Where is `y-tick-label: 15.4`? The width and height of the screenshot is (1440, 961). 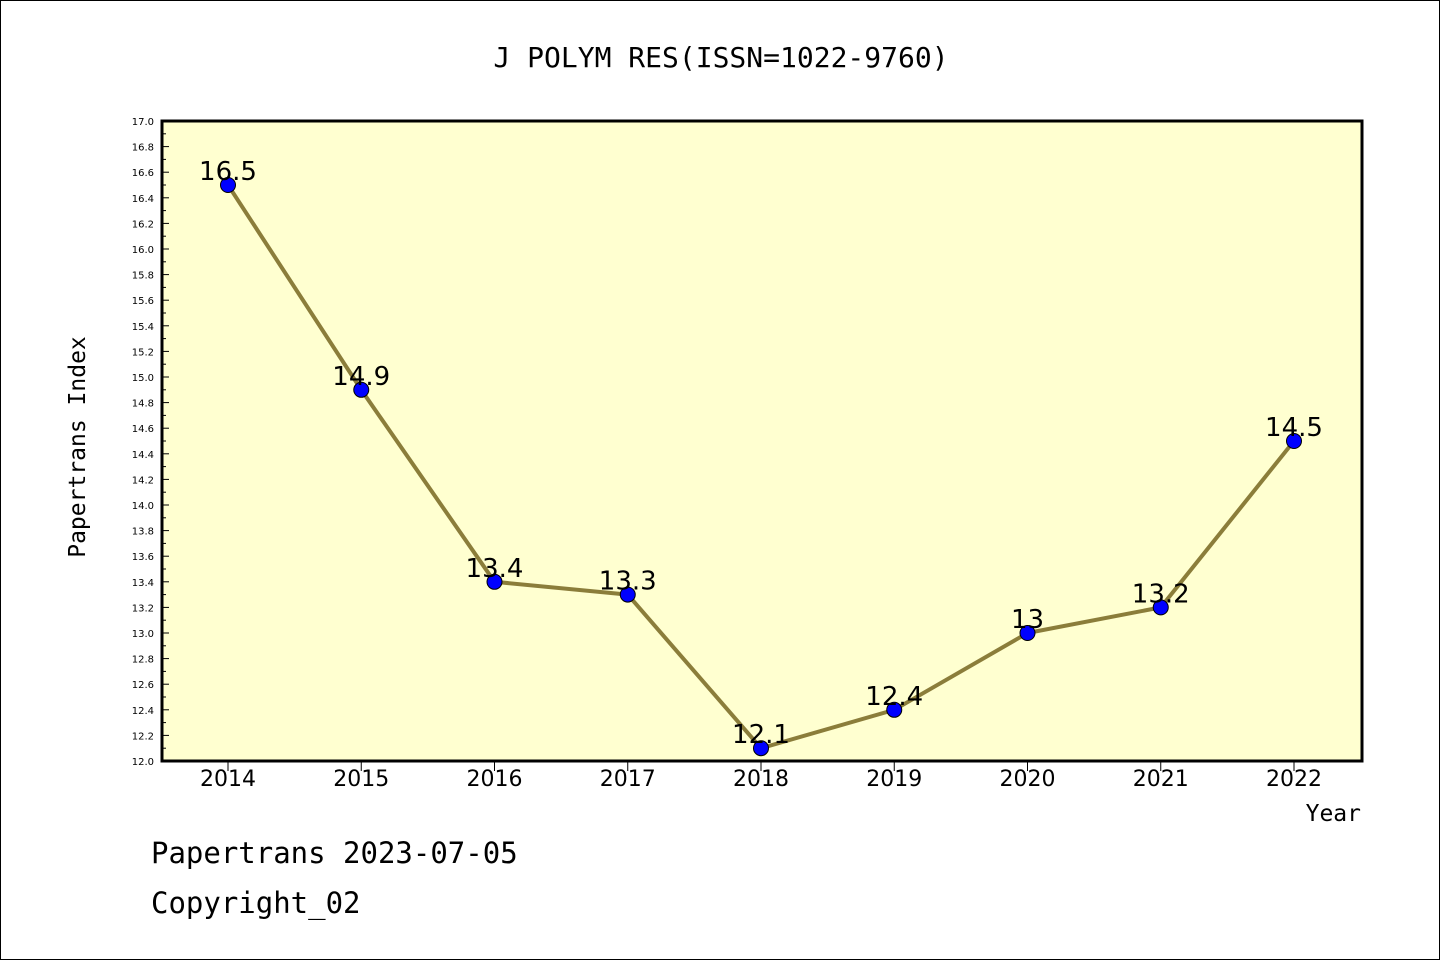
y-tick-label: 15.4 is located at coordinates (143, 327).